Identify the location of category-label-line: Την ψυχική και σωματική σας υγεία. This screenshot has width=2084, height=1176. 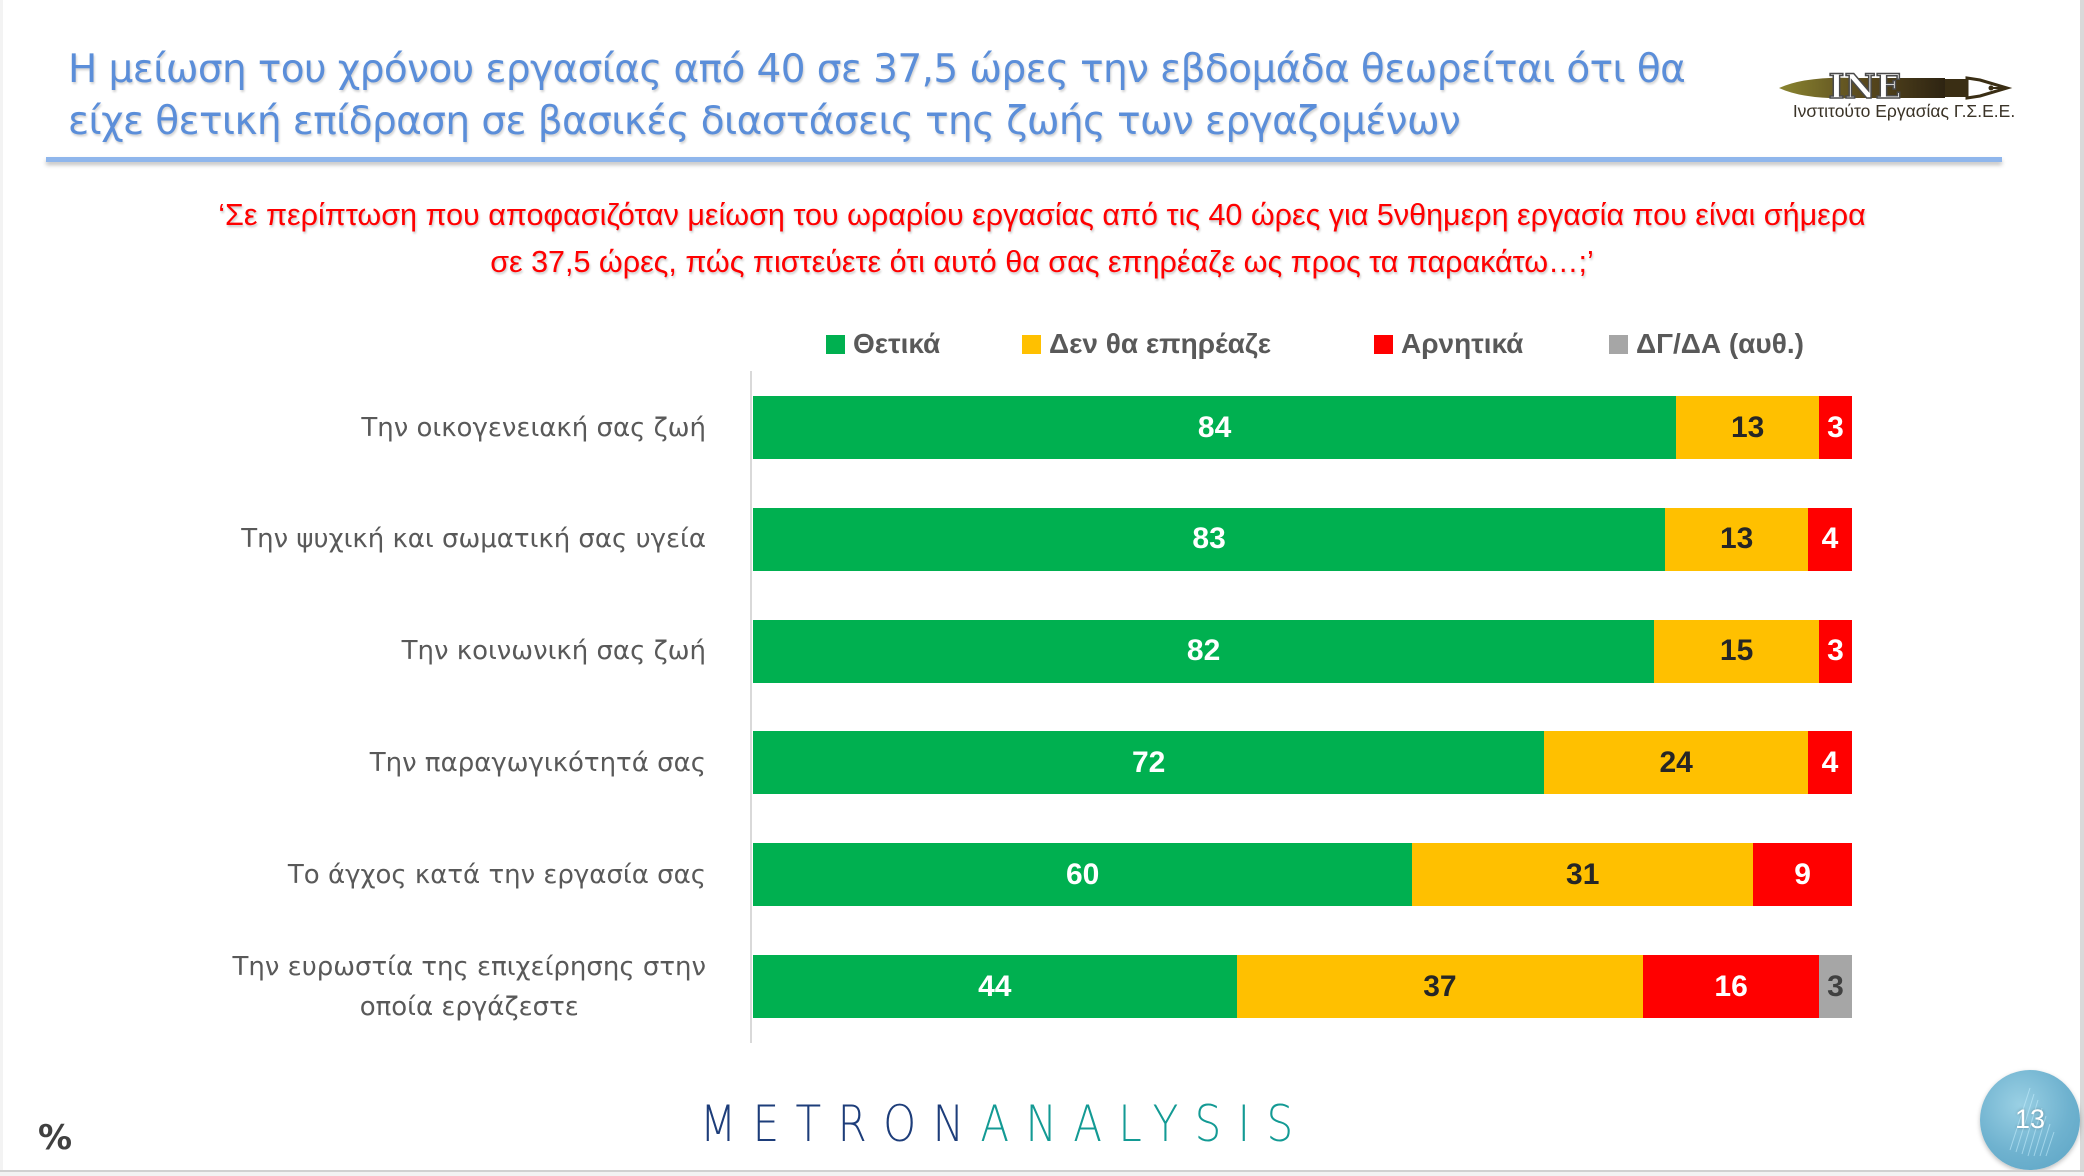
(473, 539).